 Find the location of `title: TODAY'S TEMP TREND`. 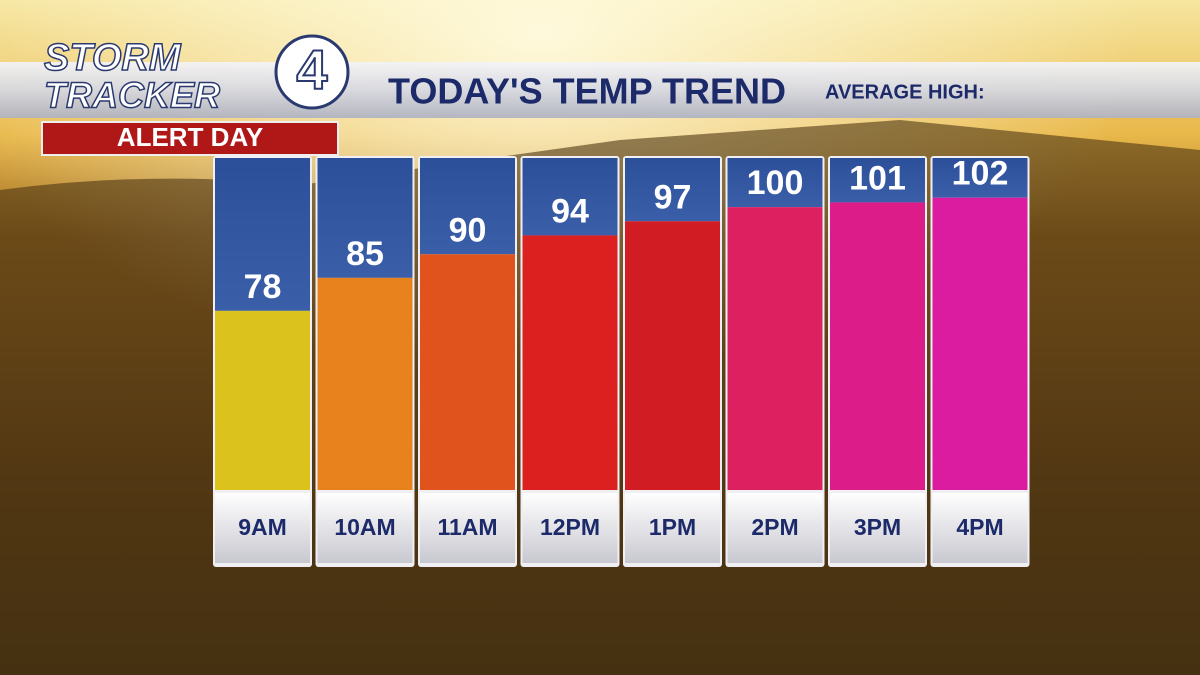

title: TODAY'S TEMP TREND is located at coordinates (587, 91).